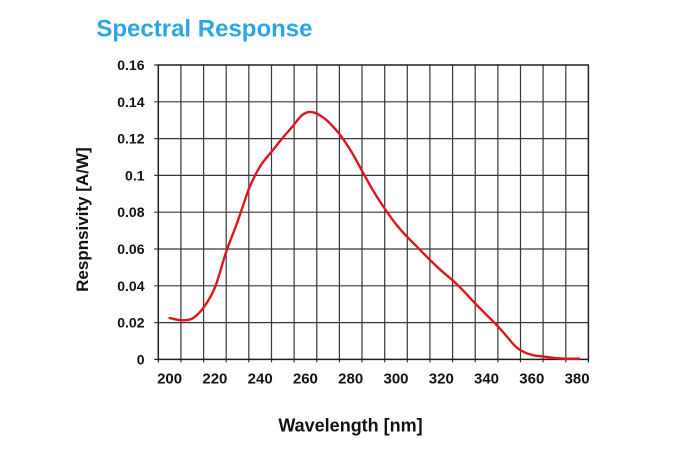 The image size is (676, 457). I want to click on svg-text: 220, so click(214, 379).